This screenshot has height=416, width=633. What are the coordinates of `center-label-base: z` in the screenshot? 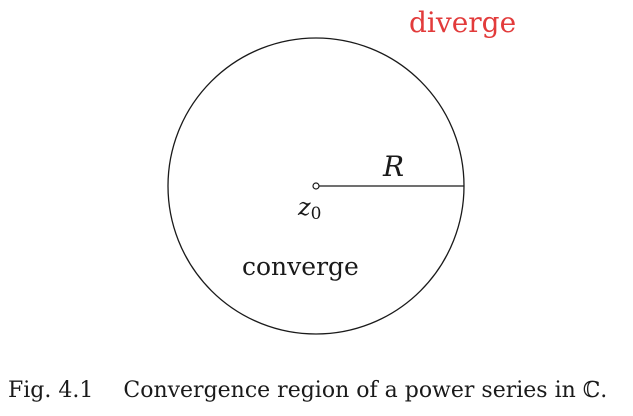 It's located at (304, 207).